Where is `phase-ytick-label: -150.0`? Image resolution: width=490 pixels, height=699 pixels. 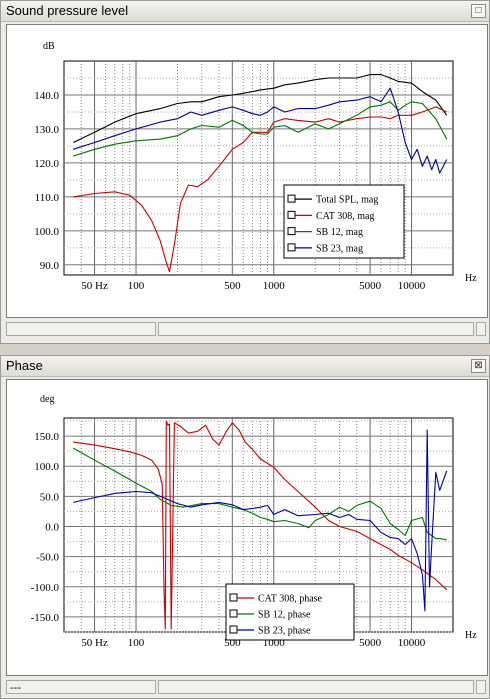
phase-ytick-label: -150.0 is located at coordinates (45, 618).